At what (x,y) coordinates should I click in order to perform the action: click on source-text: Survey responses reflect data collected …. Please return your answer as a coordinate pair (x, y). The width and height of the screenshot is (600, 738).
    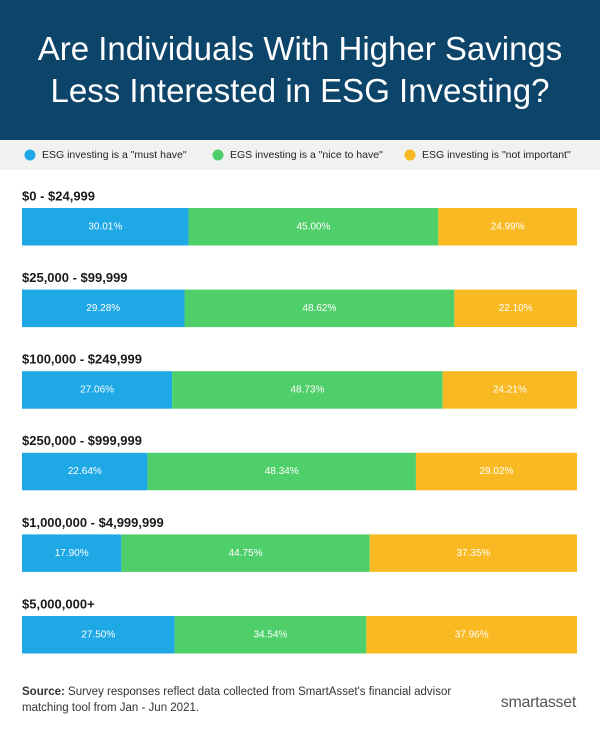
    Looking at the image, I should click on (237, 700).